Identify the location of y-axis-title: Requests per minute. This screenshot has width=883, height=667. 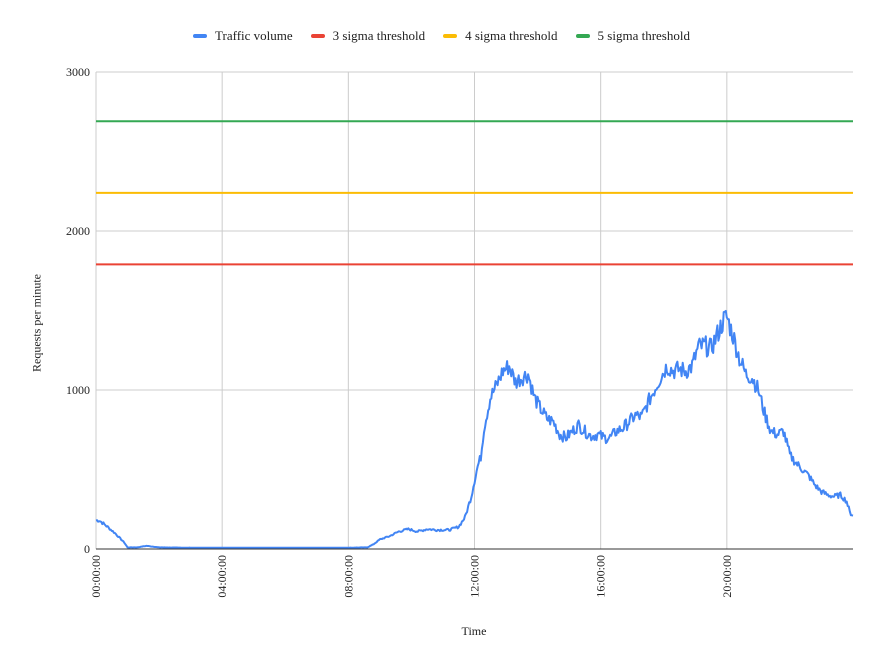
(36, 323).